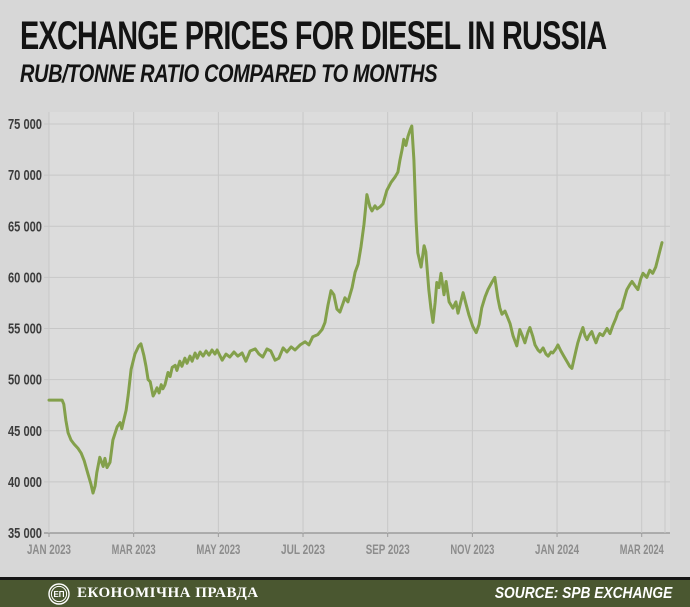 The image size is (690, 607). I want to click on y-axis-tick-label: 35 000, so click(25, 533).